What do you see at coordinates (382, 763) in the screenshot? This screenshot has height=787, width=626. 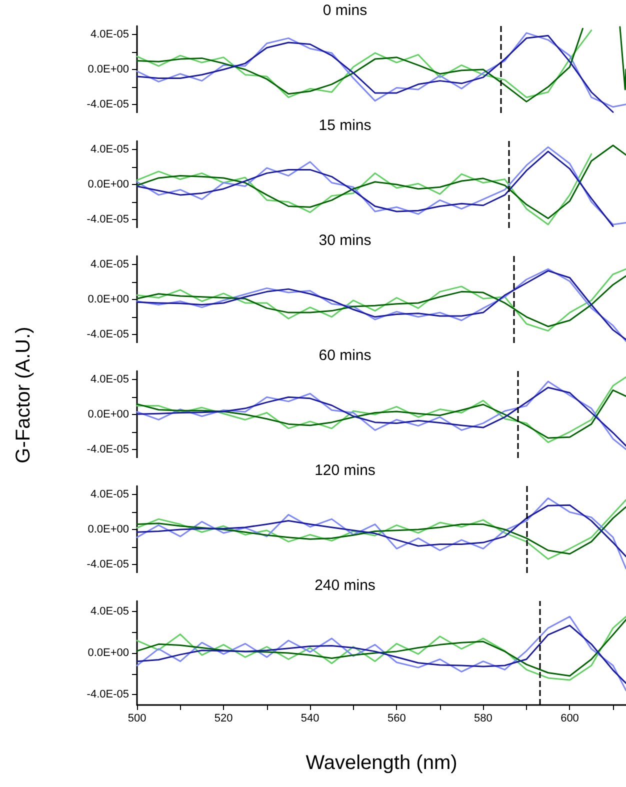 I see `x-axis-title: Wavelength (nm)` at bounding box center [382, 763].